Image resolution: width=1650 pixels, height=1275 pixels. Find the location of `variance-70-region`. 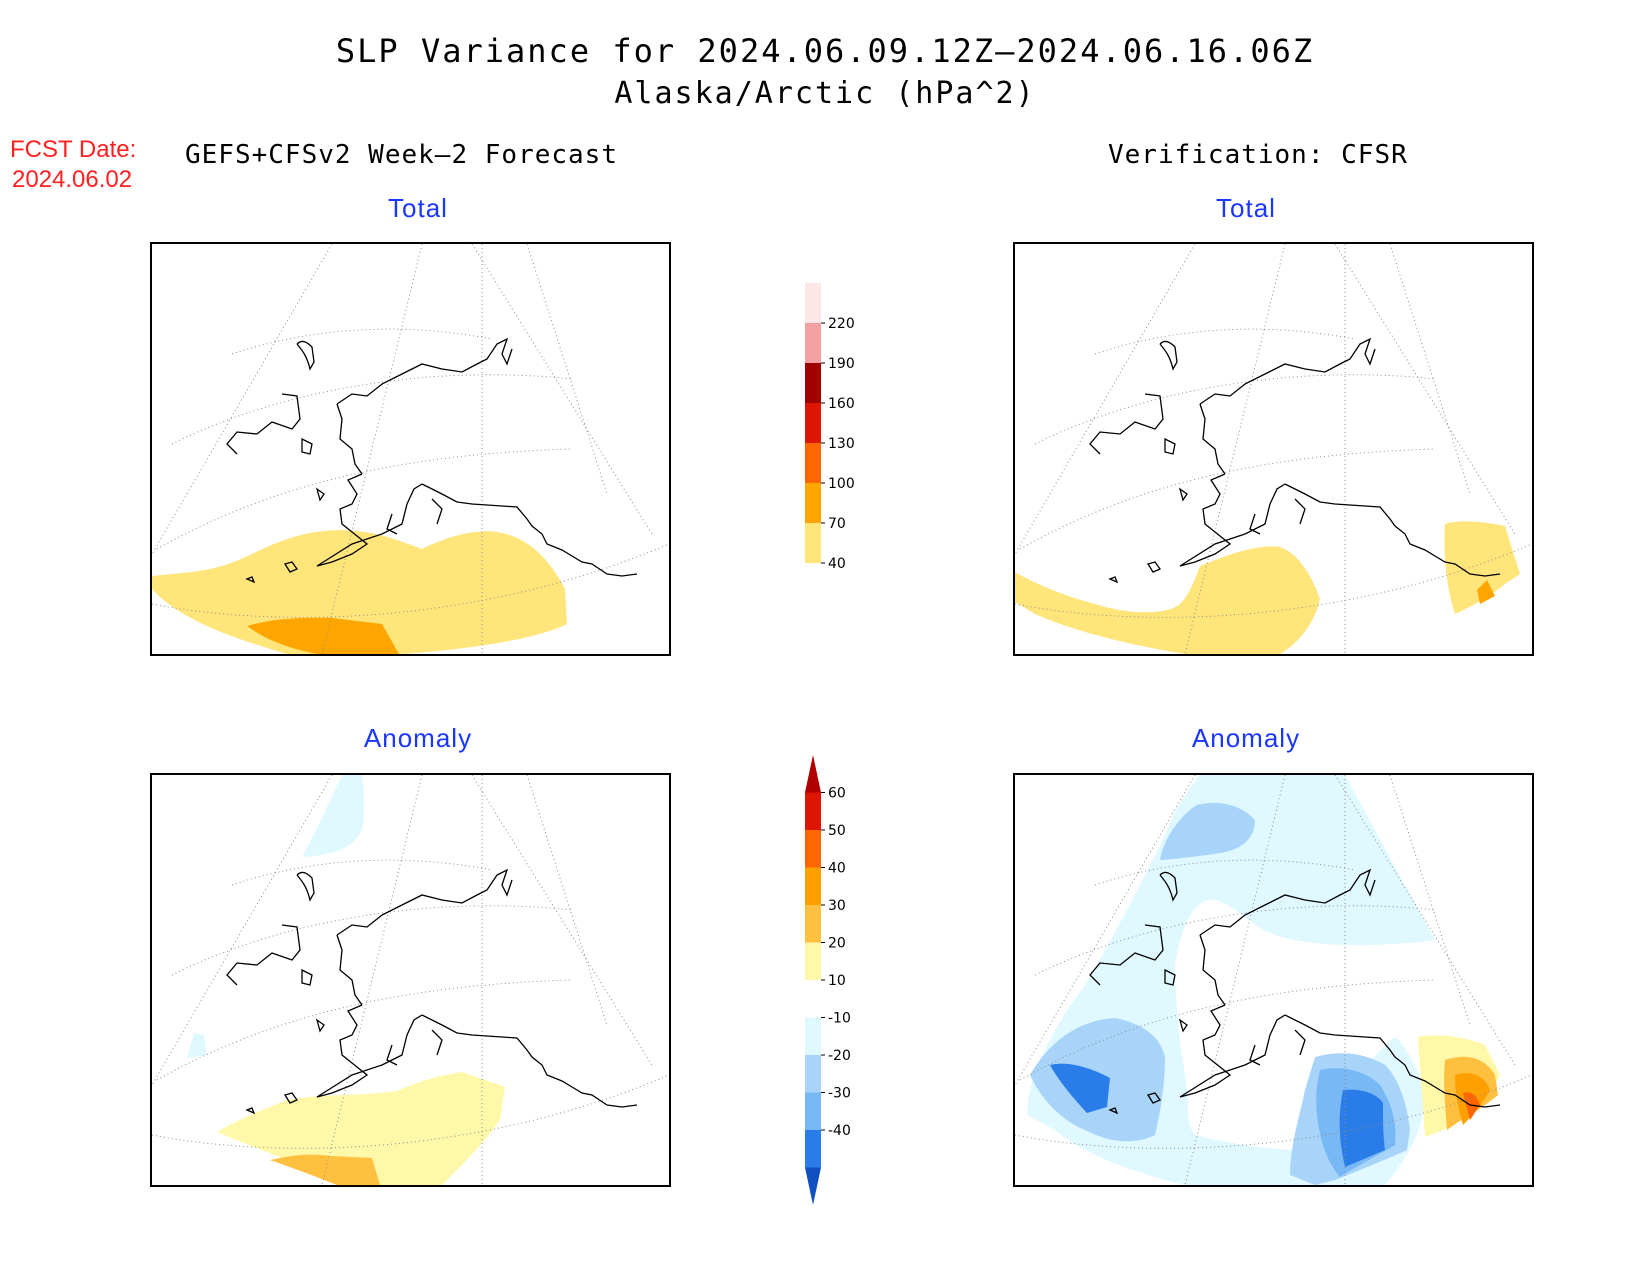

variance-70-region is located at coordinates (1486, 592).